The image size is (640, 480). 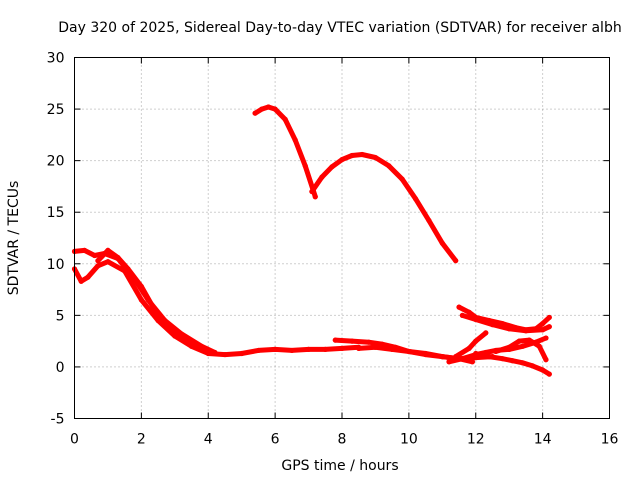 I want to click on y-tick-label: 15, so click(x=56, y=213).